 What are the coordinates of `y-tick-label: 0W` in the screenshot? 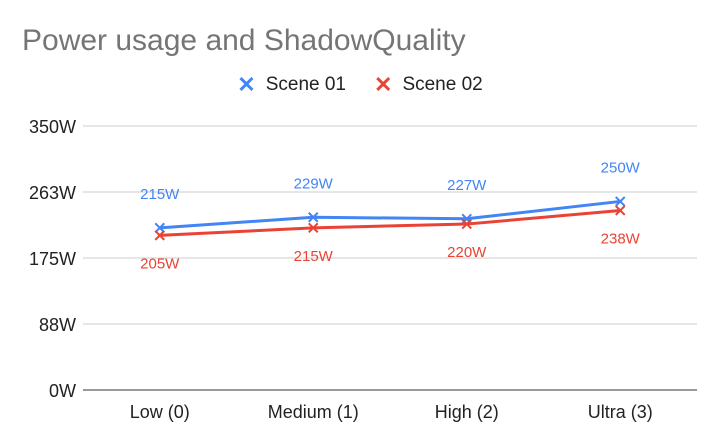 It's located at (62, 391).